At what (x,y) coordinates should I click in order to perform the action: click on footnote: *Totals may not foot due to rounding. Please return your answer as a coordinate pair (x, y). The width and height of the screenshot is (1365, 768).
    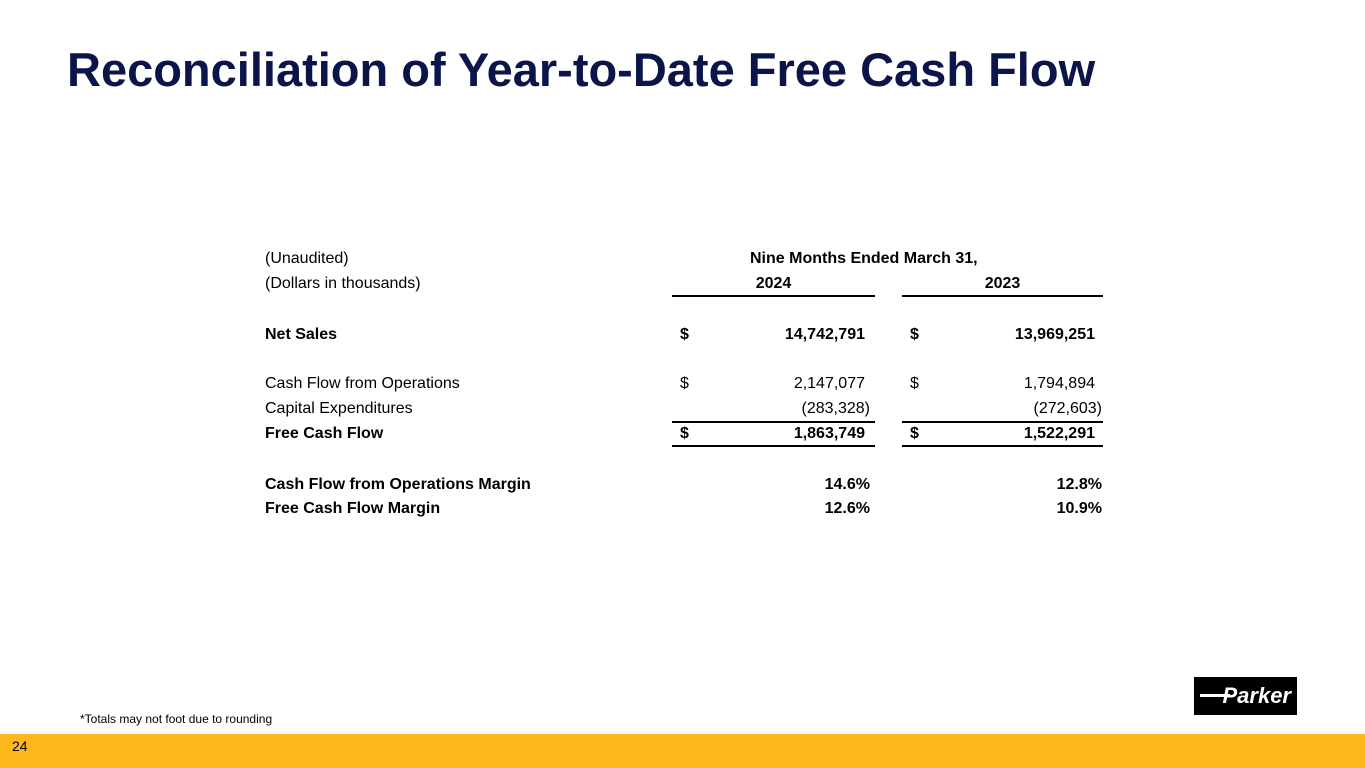
    Looking at the image, I should click on (176, 719).